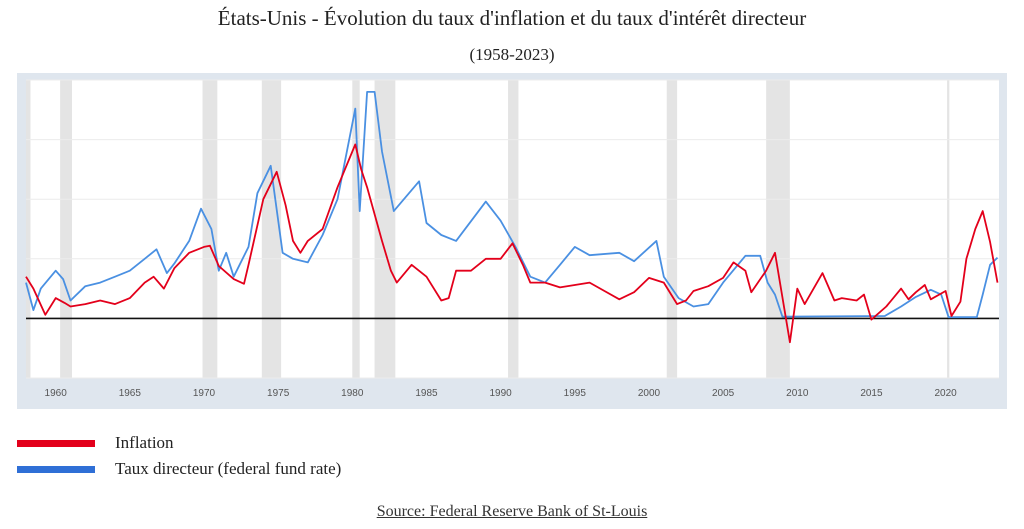  Describe the element at coordinates (228, 468) in the screenshot. I see `legend-label-fed-rate: Taux directeur (federal fund rate)` at that location.